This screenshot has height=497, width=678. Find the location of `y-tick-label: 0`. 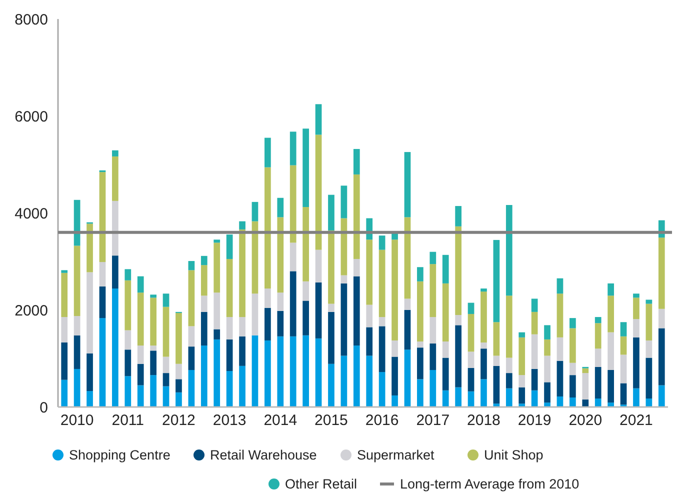

y-tick-label: 0 is located at coordinates (44, 407).